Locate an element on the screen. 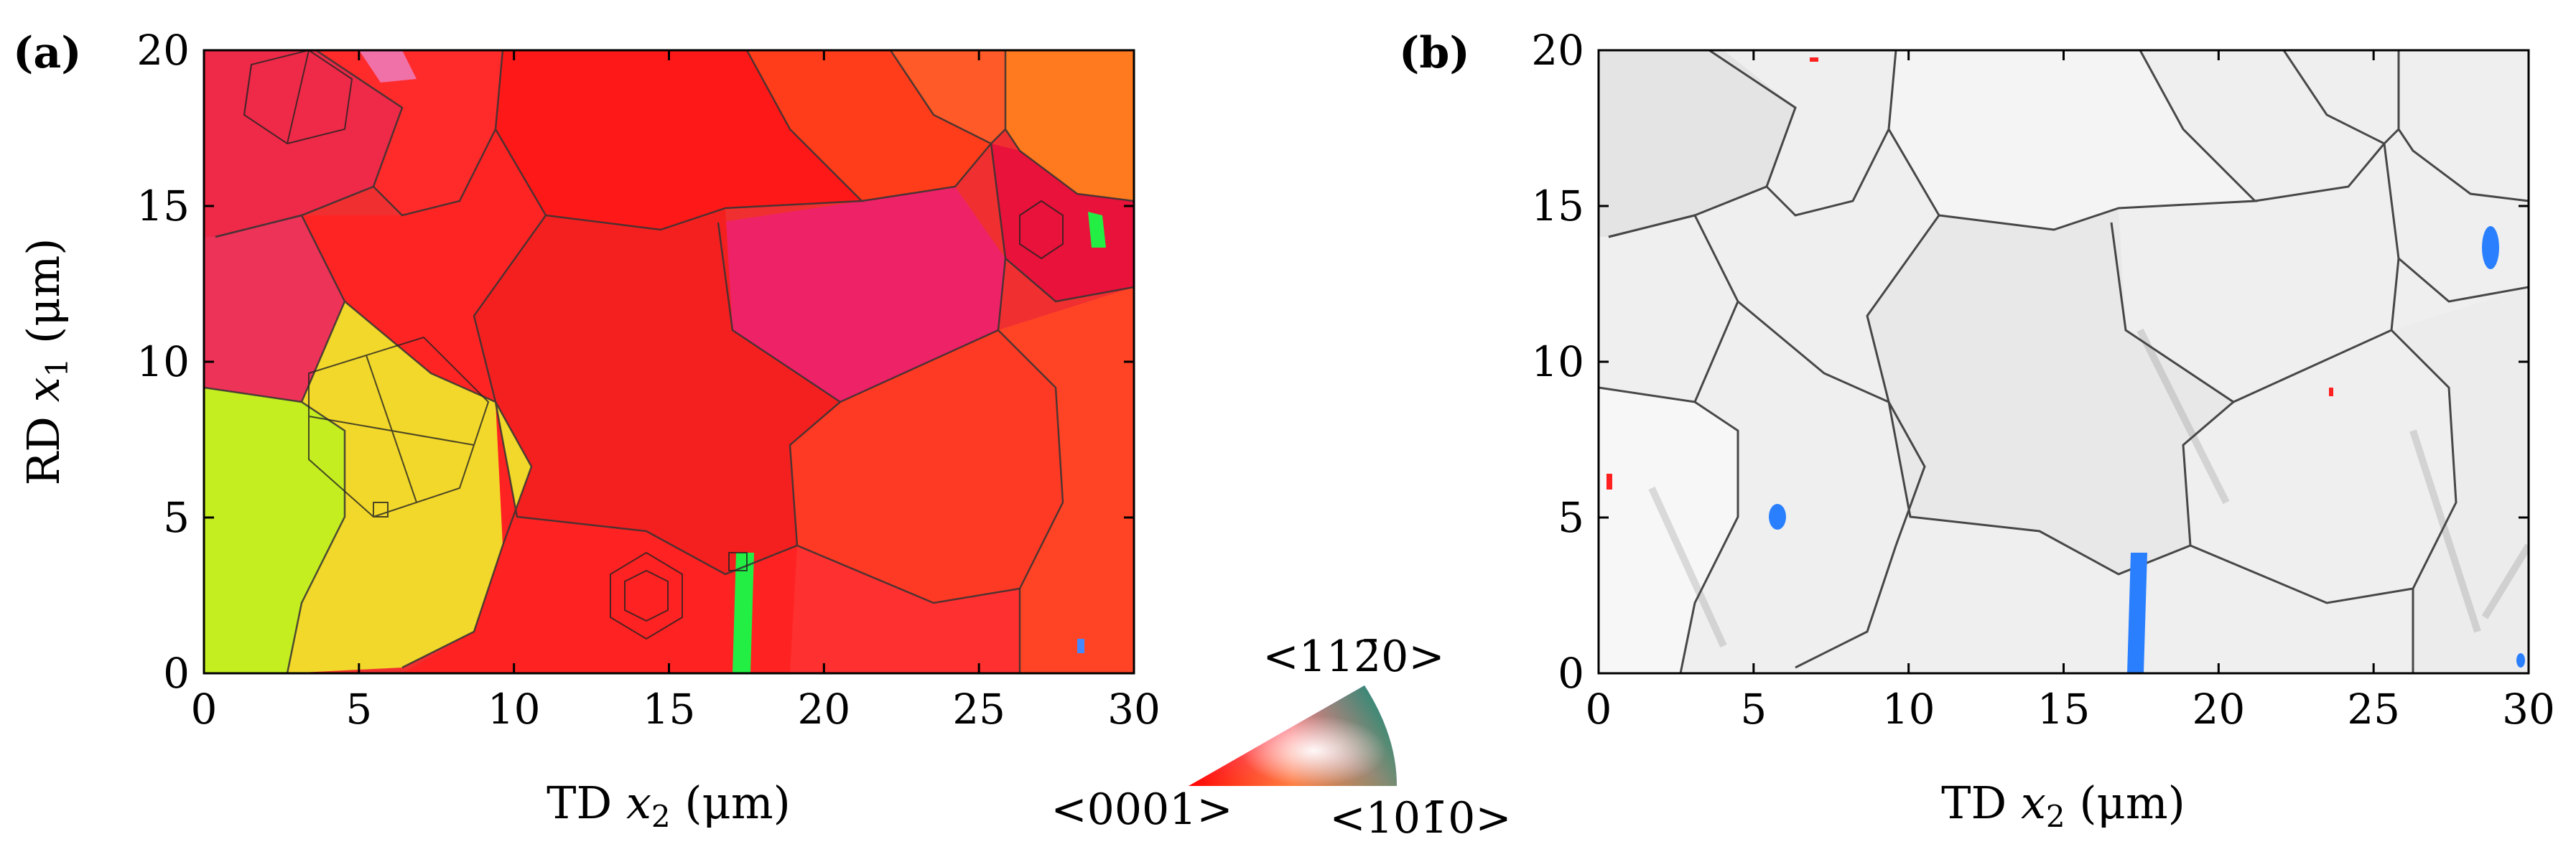  panel-b-label: (b) is located at coordinates (1434, 53).